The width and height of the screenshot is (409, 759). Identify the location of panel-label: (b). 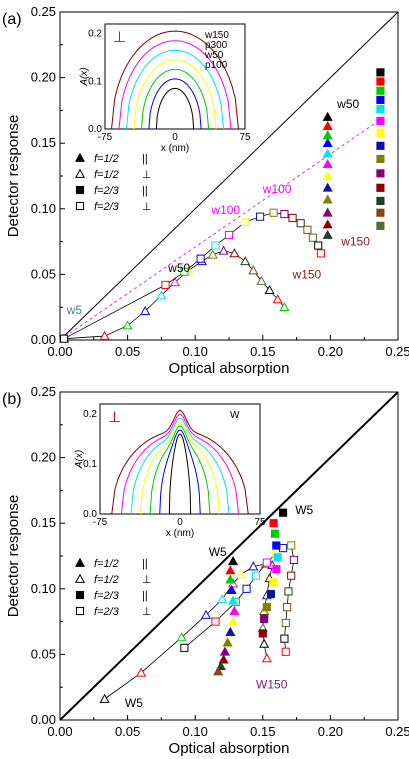
(12, 399).